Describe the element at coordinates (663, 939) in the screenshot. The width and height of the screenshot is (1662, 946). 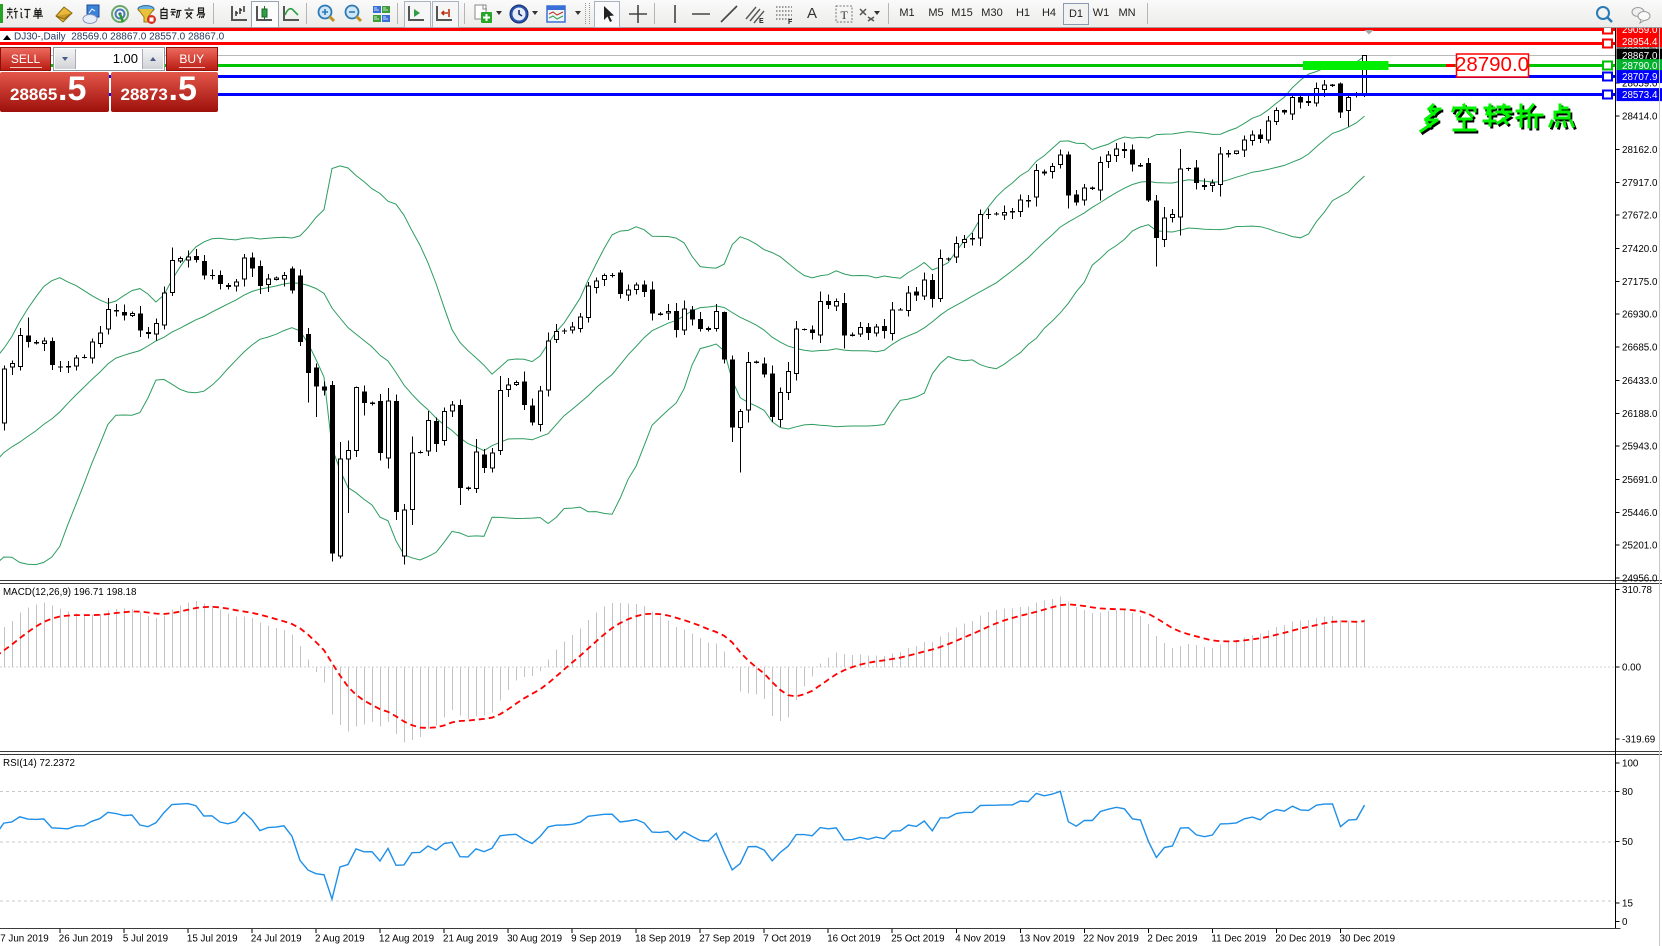
I see `svg-text: 18 Sep 2019` at that location.